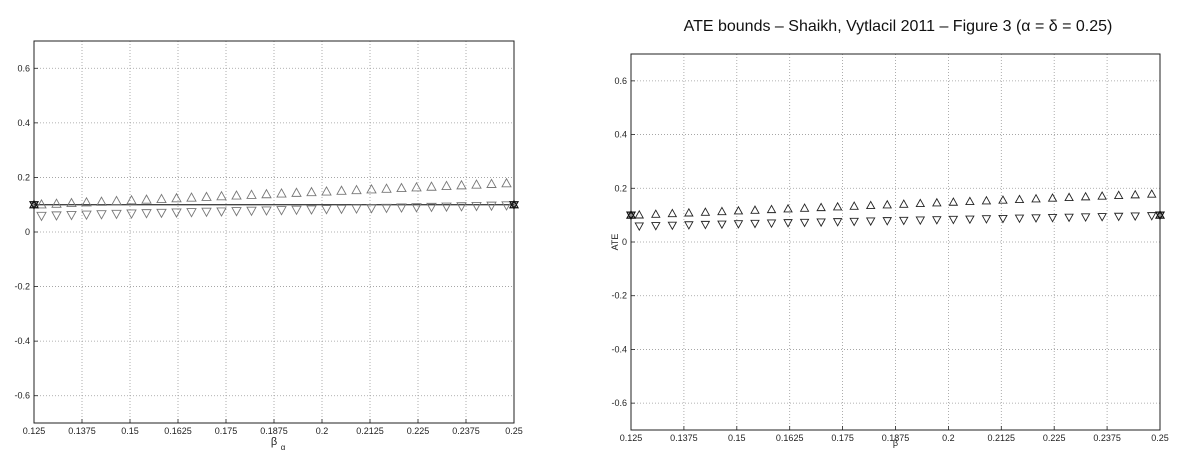 Image resolution: width=1195 pixels, height=463 pixels. I want to click on y-tick-label: -0.4, so click(619, 349).